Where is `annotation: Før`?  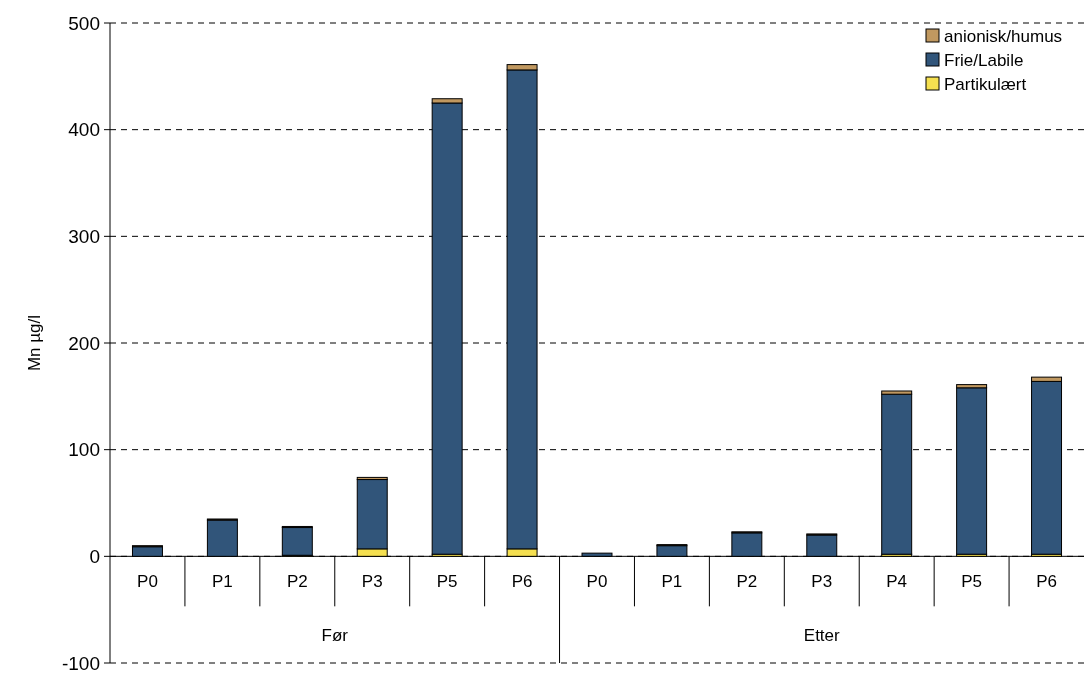 annotation: Før is located at coordinates (335, 635).